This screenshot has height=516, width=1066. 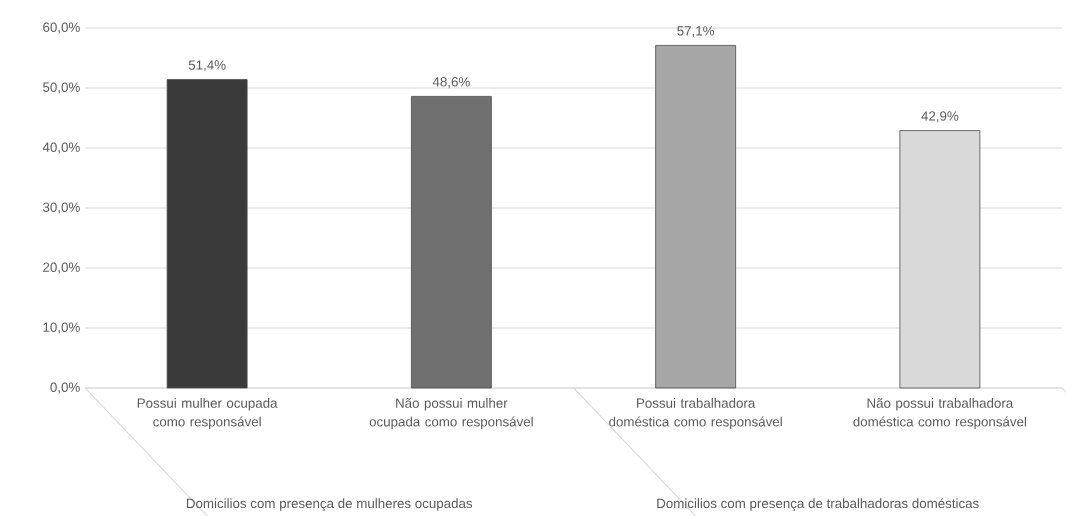 I want to click on y-tick-label: 10,0%, so click(x=61, y=328).